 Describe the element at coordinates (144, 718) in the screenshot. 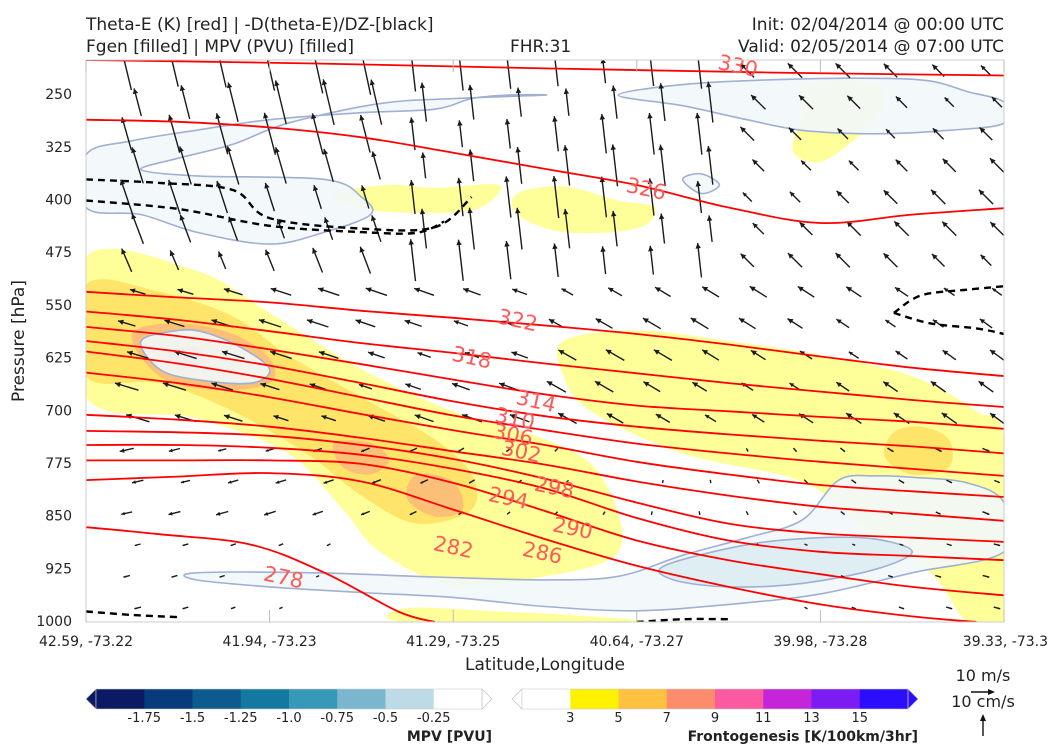

I see `mpv-colorbar-label: -1.75` at that location.